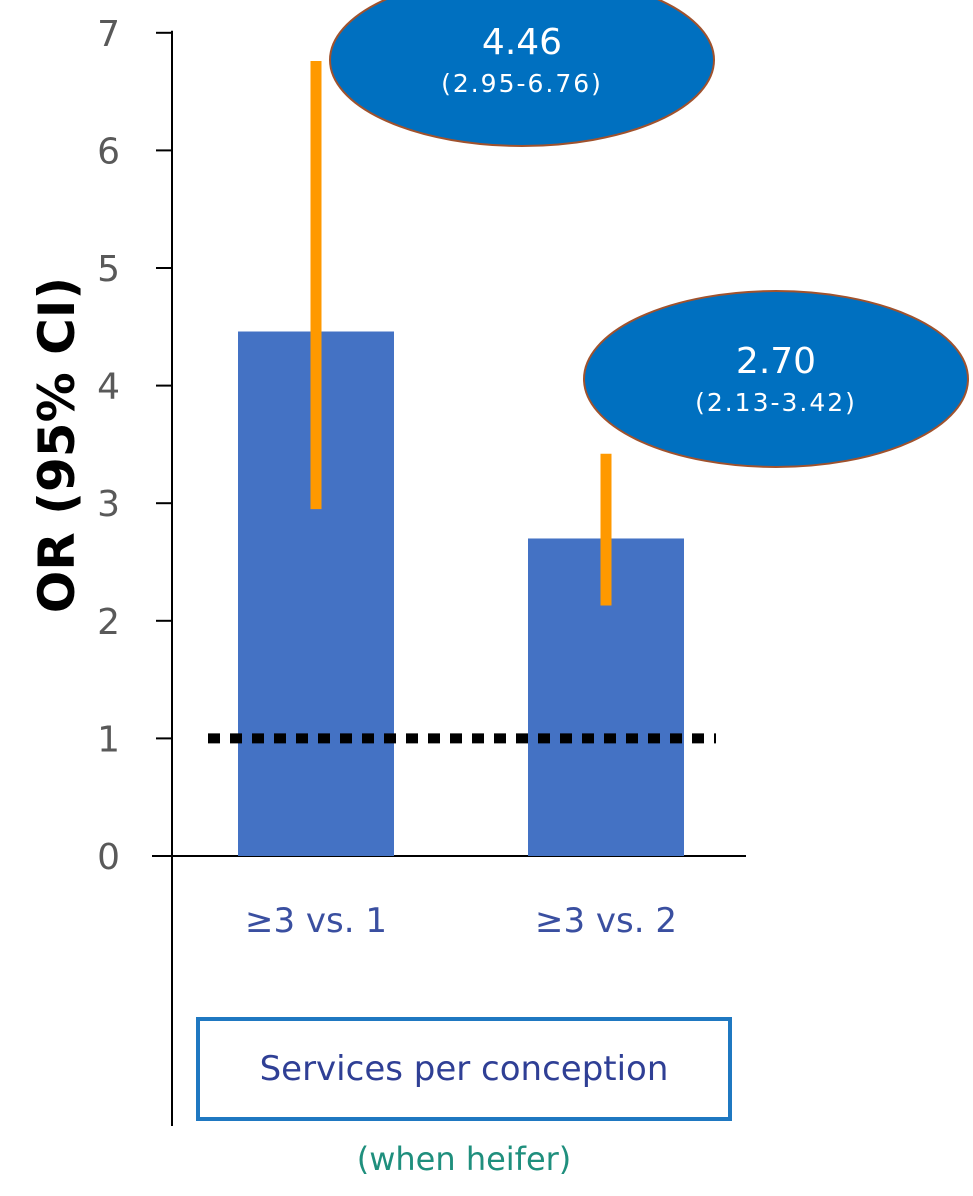 This screenshot has height=1196, width=973. I want to click on group-label: Services per conception, so click(464, 1069).